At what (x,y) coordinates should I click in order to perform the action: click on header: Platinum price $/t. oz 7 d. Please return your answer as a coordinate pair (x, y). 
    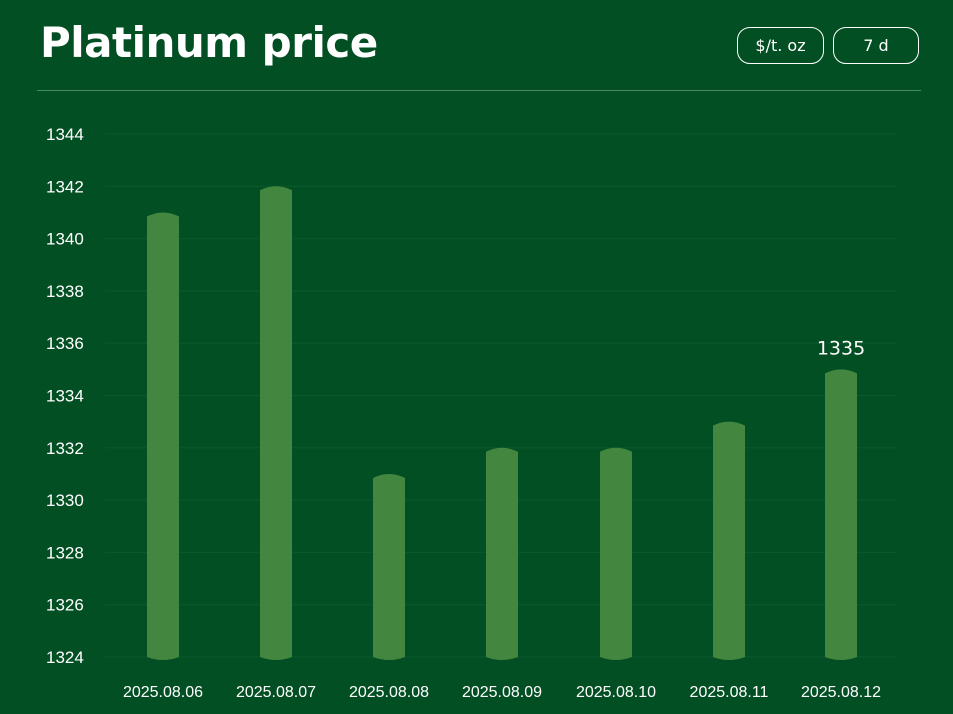
    Looking at the image, I should click on (476, 45).